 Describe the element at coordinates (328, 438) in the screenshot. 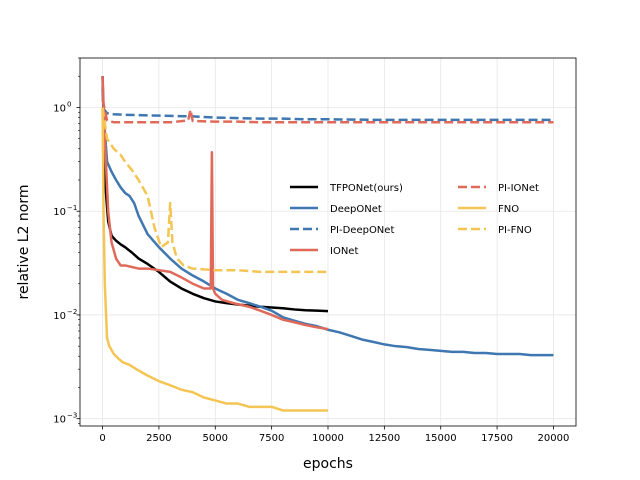

I see `x-tick-label: 10000` at that location.